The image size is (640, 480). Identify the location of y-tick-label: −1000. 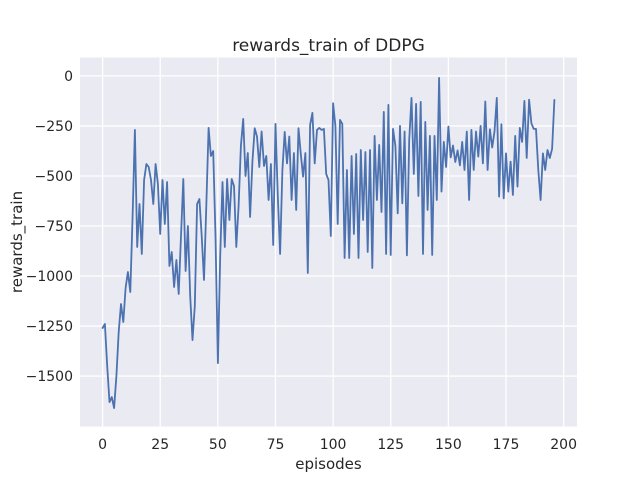
(49, 277).